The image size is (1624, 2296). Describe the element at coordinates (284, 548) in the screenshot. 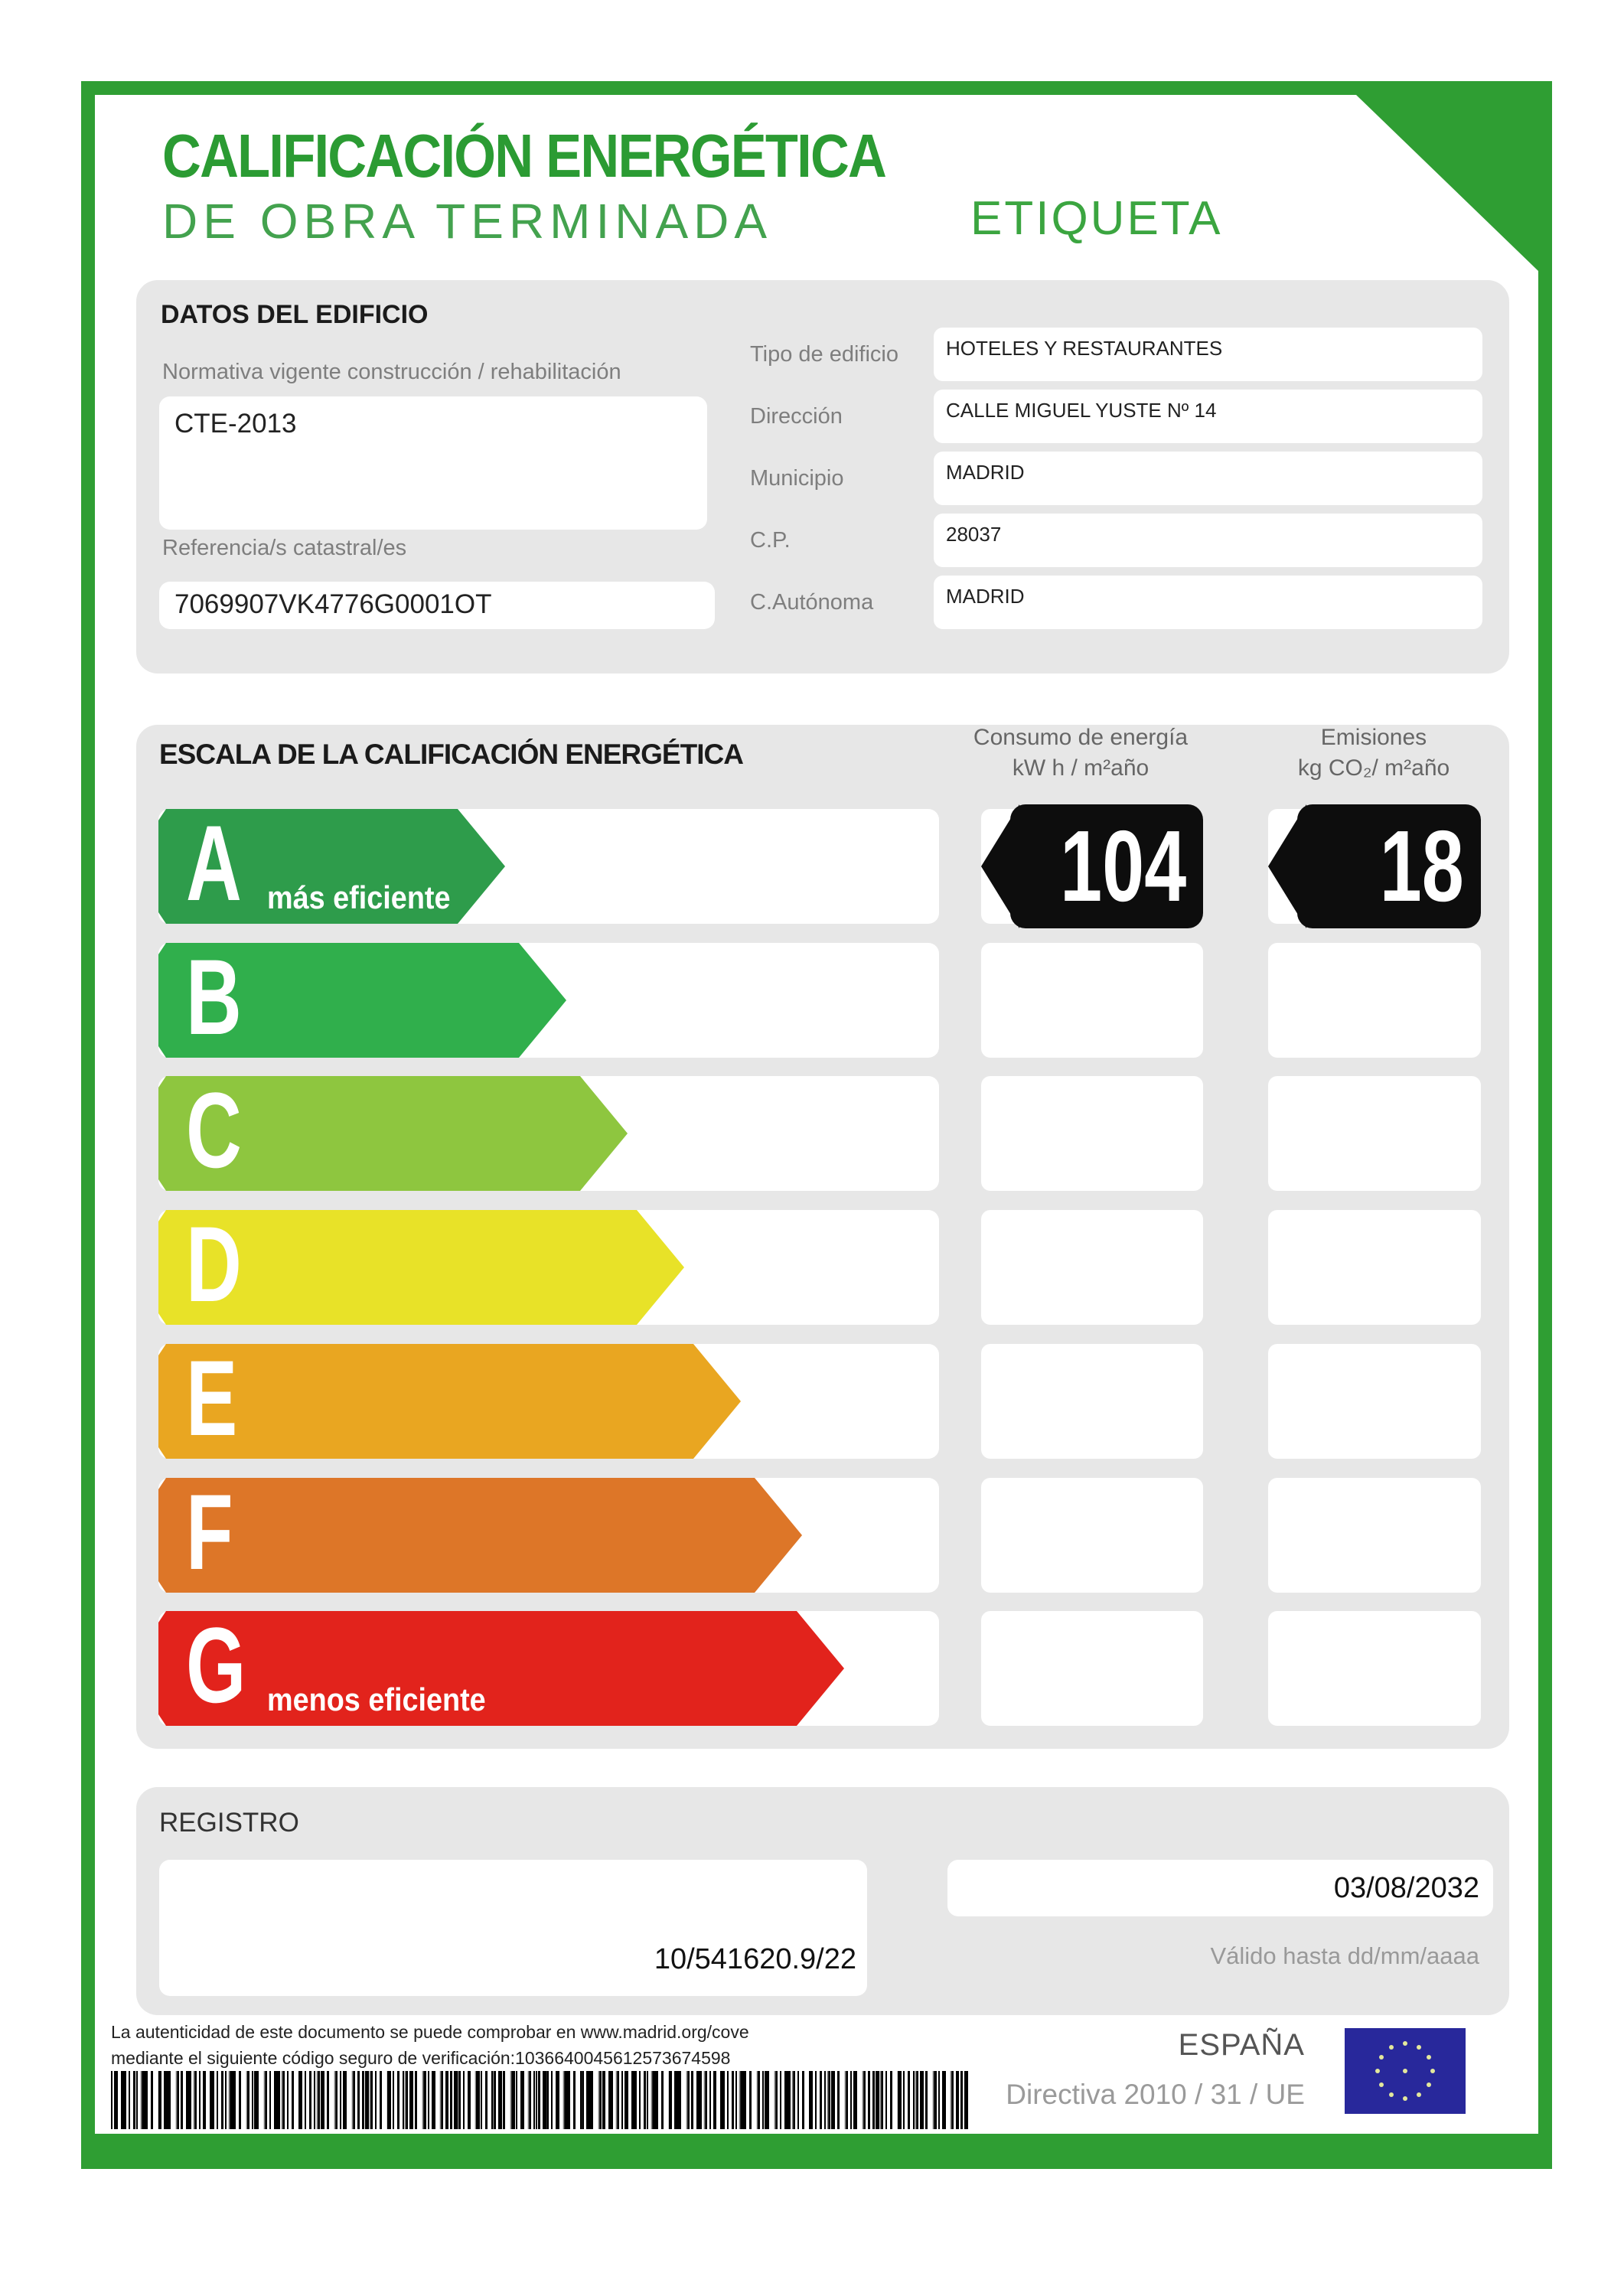

I see `referencia-label: Referencia/s catastral/es` at that location.